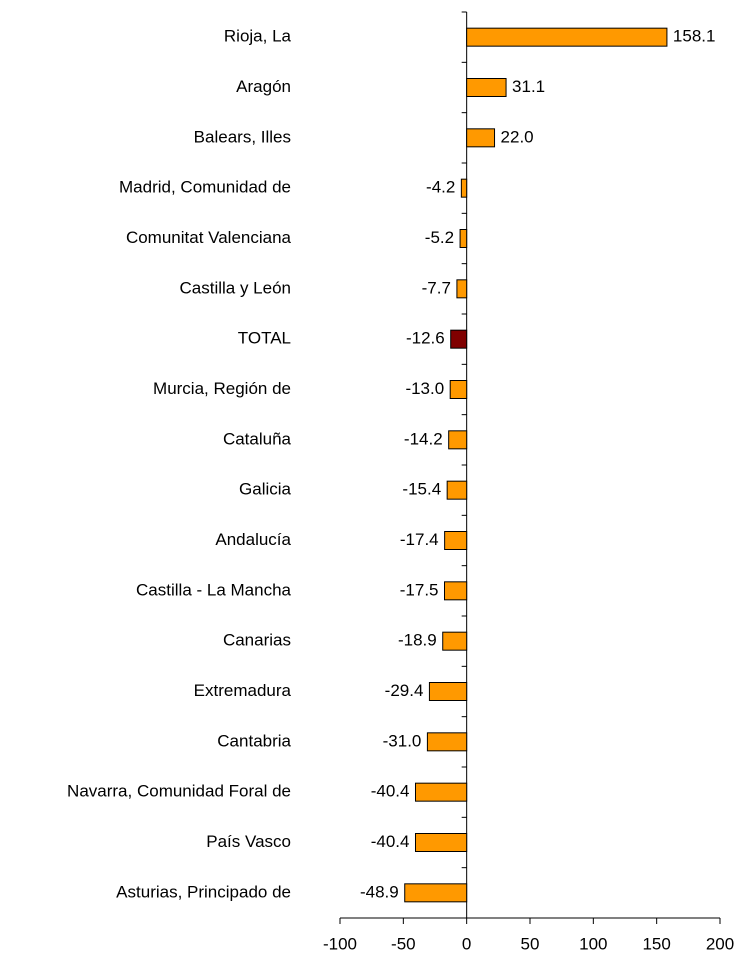  I want to click on y-tick-label: Andalucía, so click(253, 539).